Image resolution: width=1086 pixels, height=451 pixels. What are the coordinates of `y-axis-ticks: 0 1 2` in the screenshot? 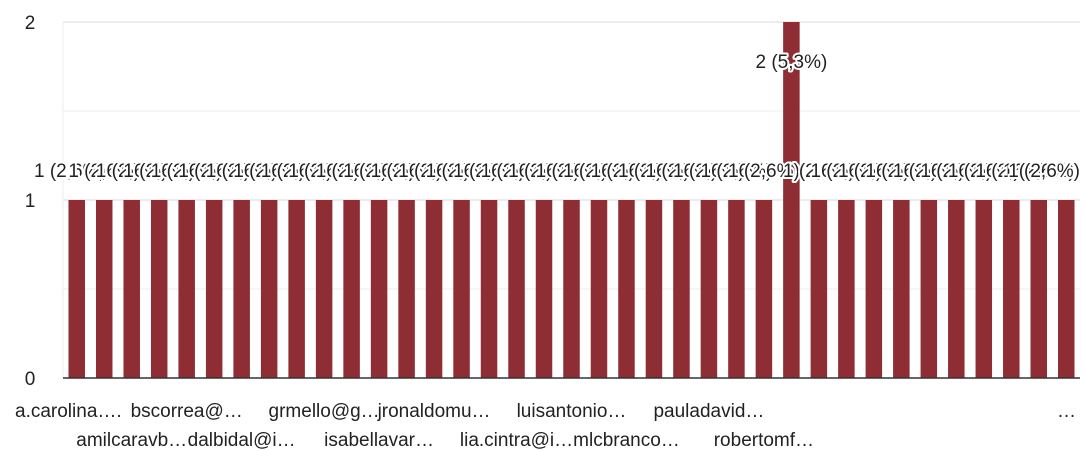 It's located at (30, 201).